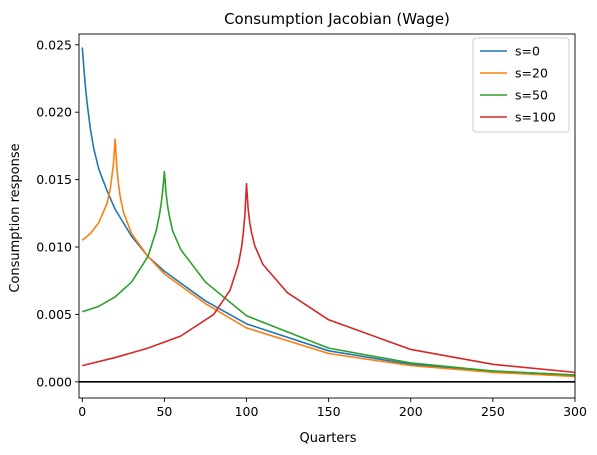 This screenshot has width=597, height=455. Describe the element at coordinates (54, 112) in the screenshot. I see `y-tick-label-4: 0.020` at that location.